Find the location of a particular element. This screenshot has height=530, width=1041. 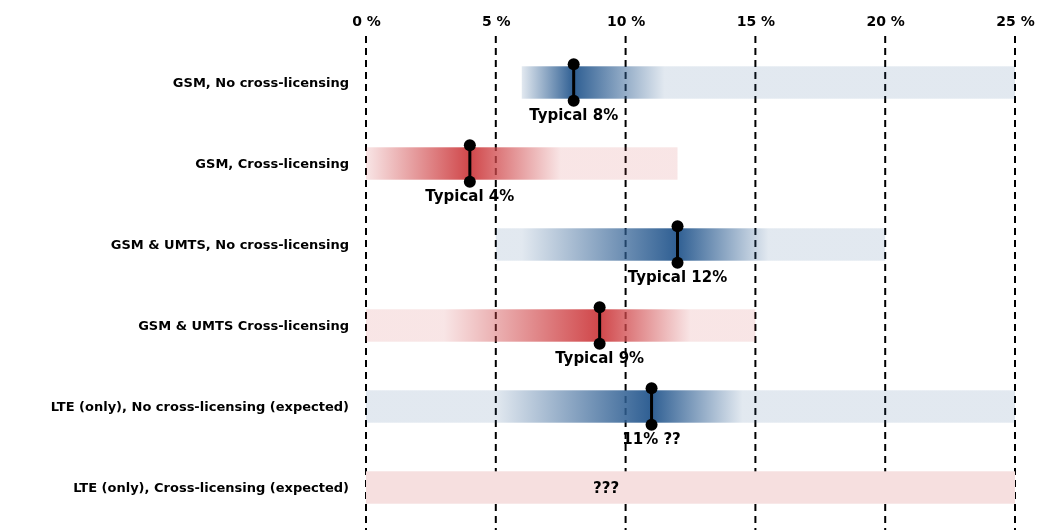

y-tick-label: LTE (only), Cross-licensing (expected) is located at coordinates (211, 487).